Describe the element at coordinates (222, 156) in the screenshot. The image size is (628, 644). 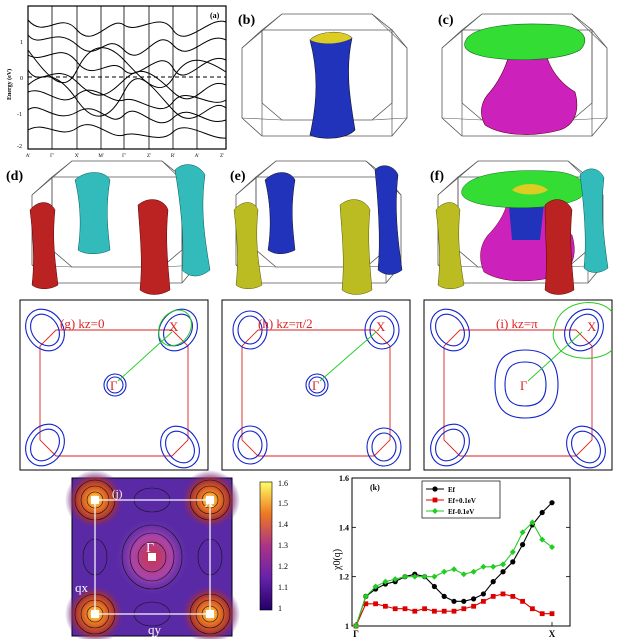
I see `panel-a-xtick: Z'` at that location.